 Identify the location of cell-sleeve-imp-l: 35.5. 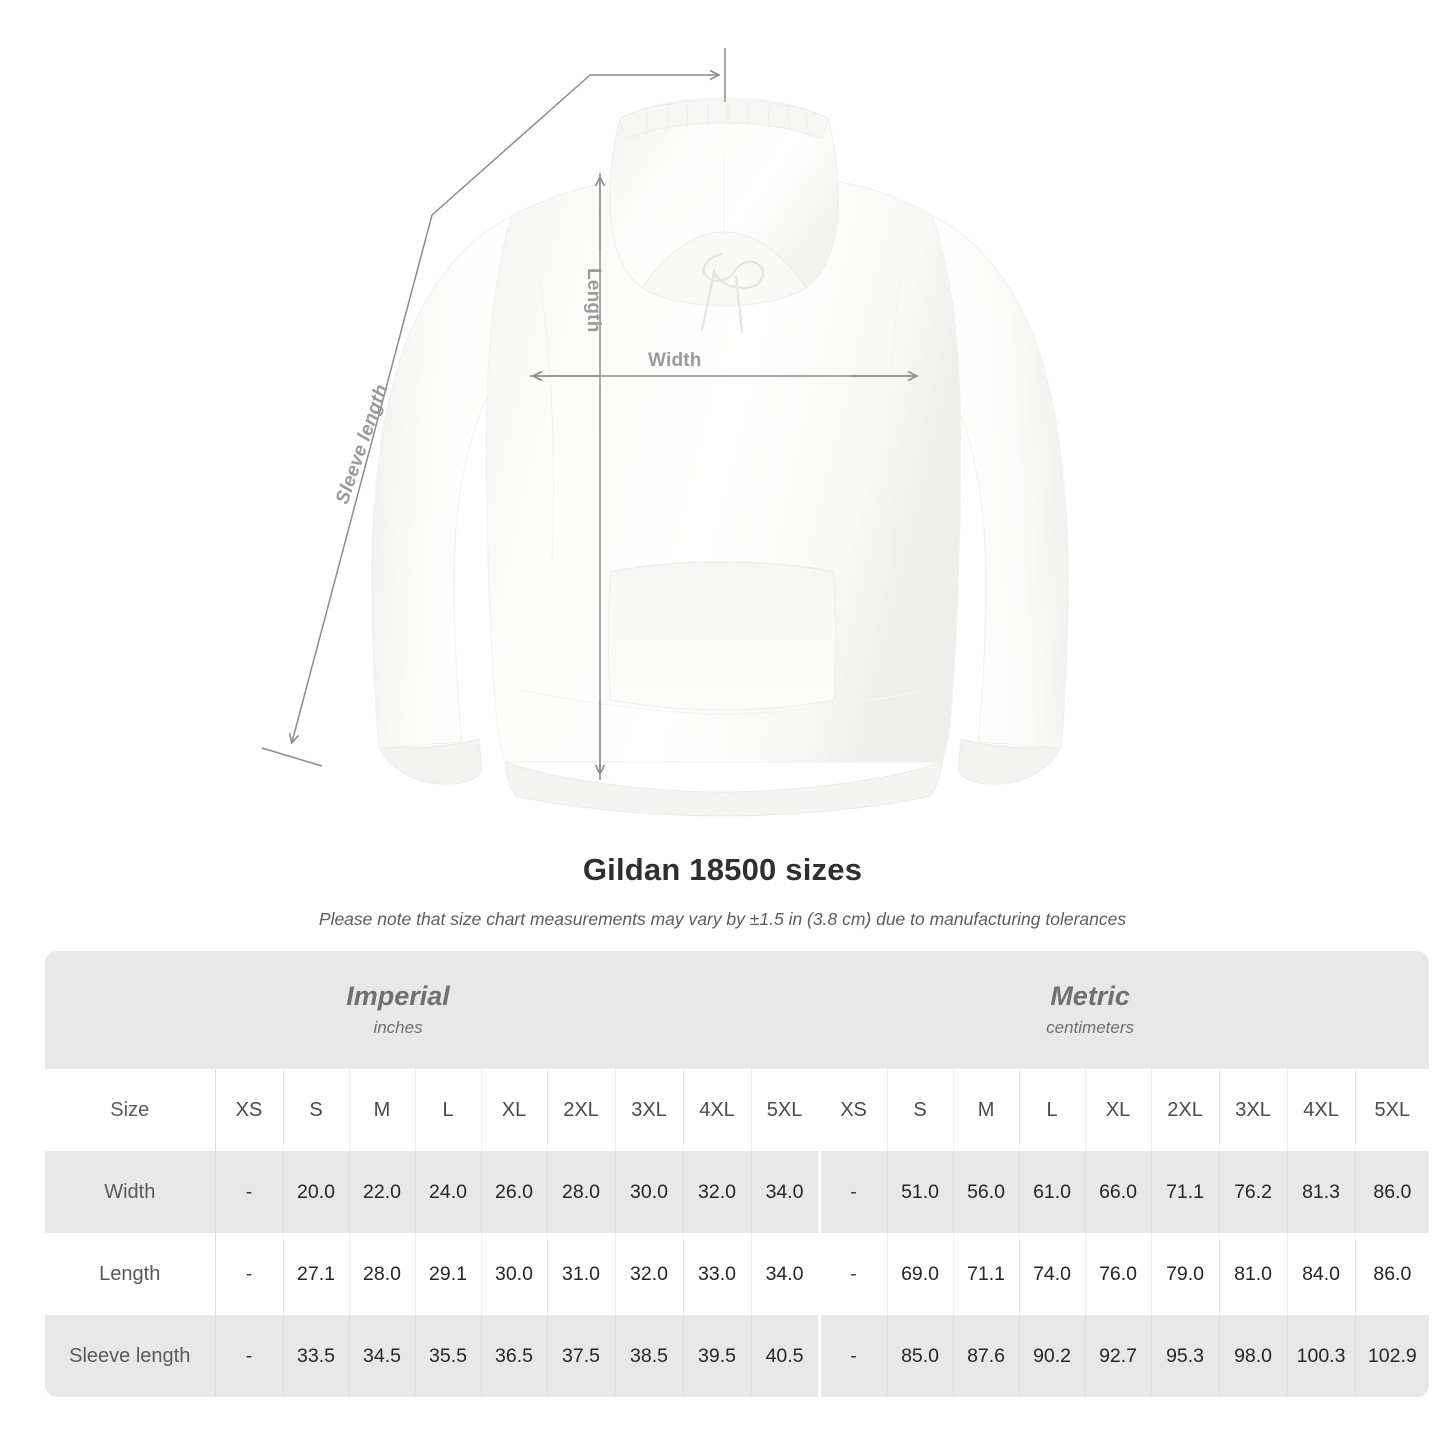
(447, 1356).